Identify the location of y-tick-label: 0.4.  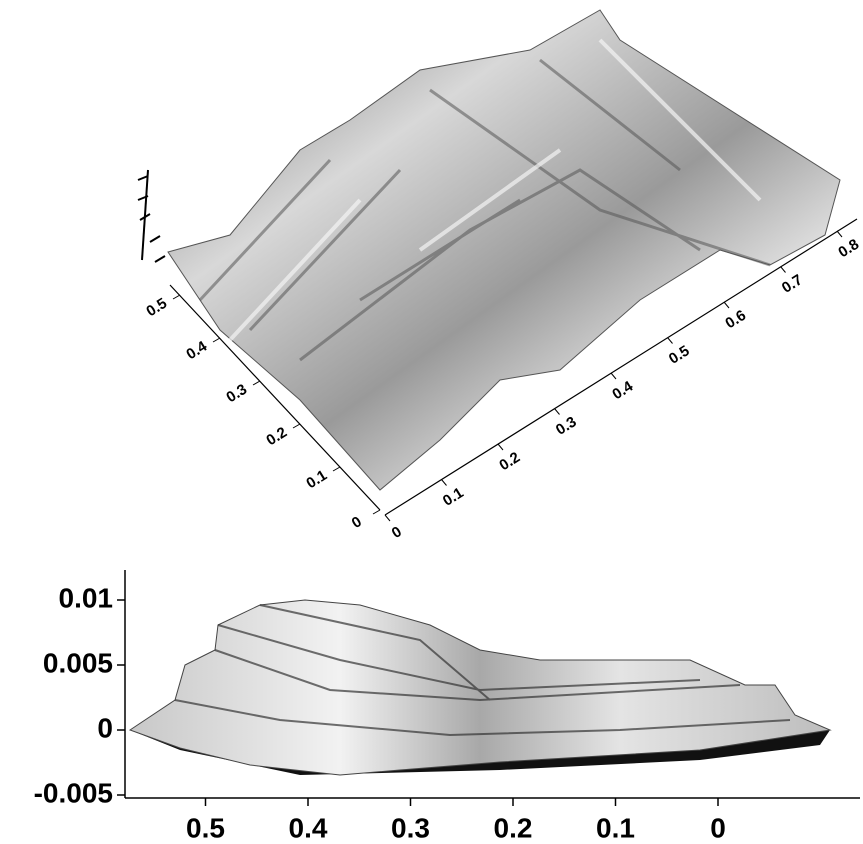
(196, 350).